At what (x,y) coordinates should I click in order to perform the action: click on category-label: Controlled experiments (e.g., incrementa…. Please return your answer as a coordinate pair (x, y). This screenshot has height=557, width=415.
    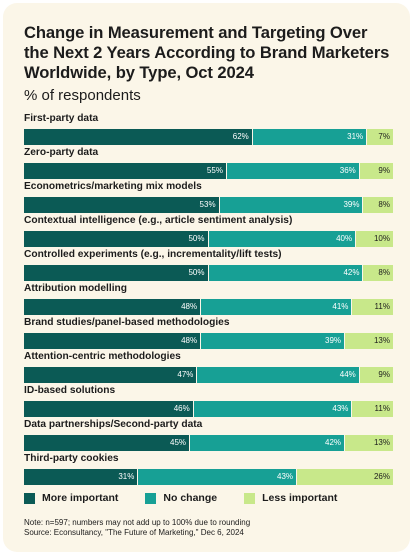
    Looking at the image, I should click on (153, 254).